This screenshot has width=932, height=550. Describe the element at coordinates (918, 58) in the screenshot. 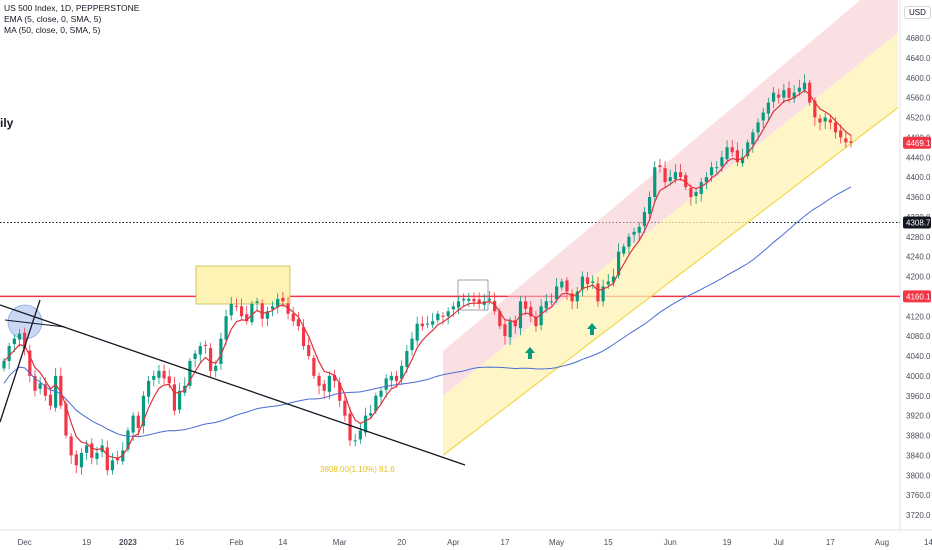

I see `price-tick-1: 4640.0` at that location.